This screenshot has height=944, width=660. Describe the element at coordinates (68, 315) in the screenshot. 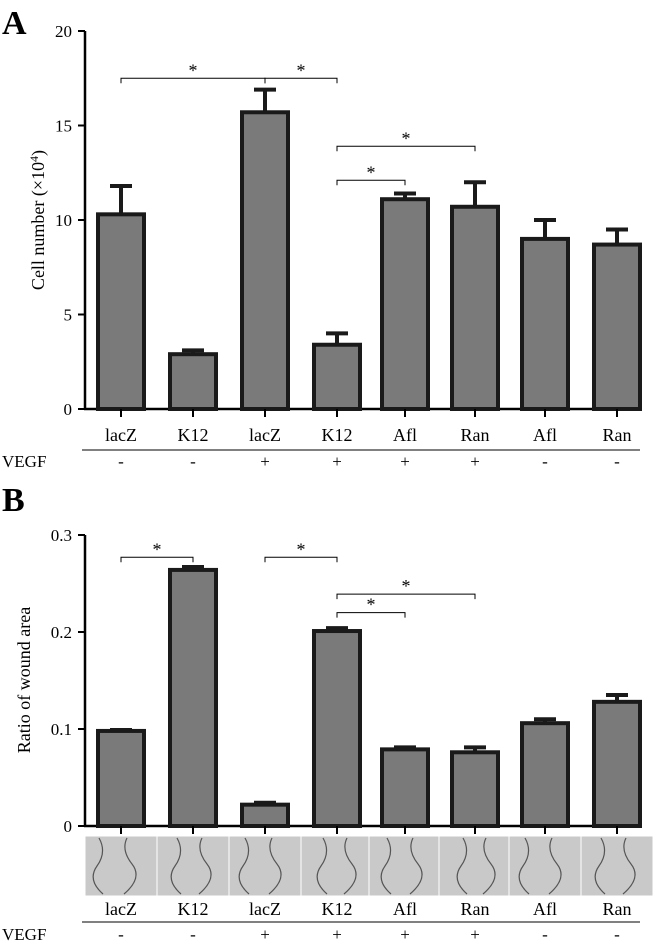

I see `y-tick-label: 5` at that location.